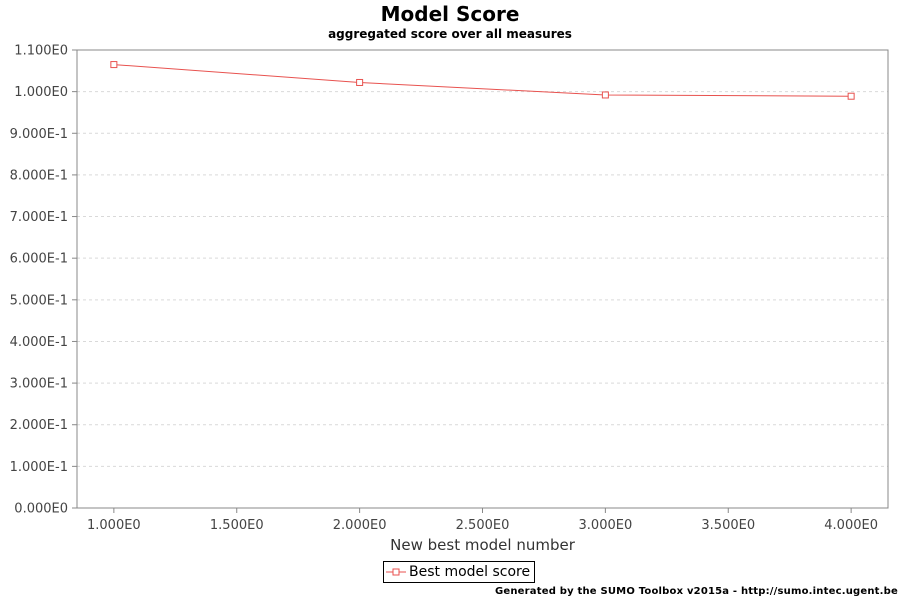  What do you see at coordinates (728, 525) in the screenshot?
I see `x-tick-label: 3.500E0` at bounding box center [728, 525].